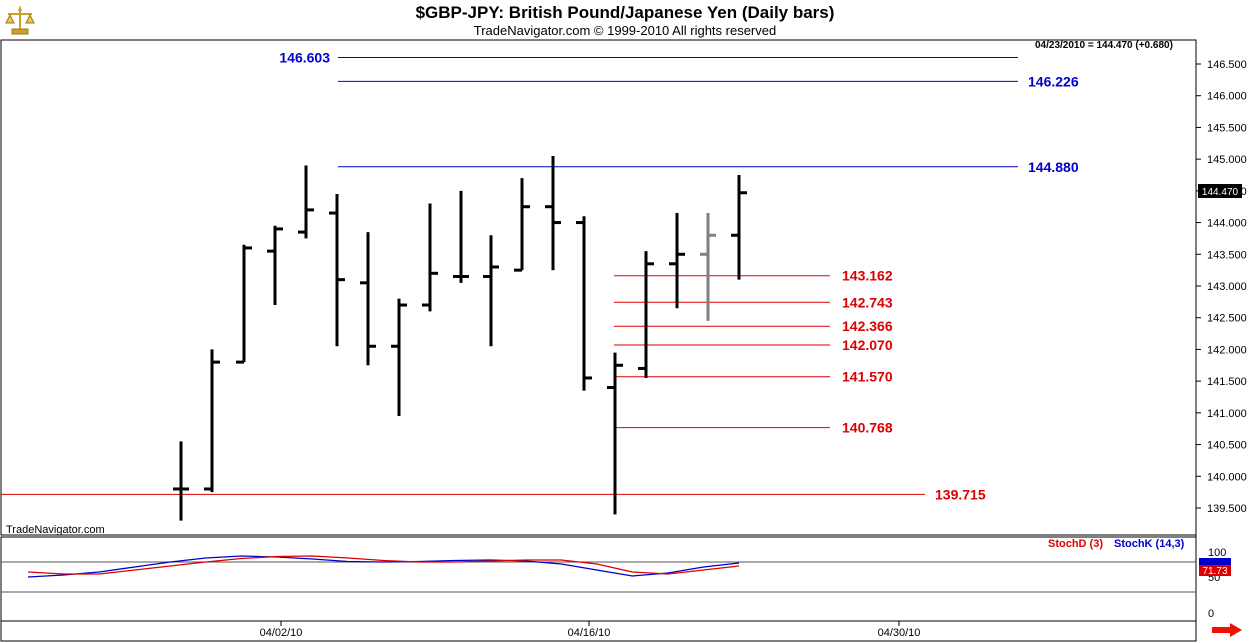  What do you see at coordinates (598, 579) in the screenshot?
I see `stochastic-panel-frame` at bounding box center [598, 579].